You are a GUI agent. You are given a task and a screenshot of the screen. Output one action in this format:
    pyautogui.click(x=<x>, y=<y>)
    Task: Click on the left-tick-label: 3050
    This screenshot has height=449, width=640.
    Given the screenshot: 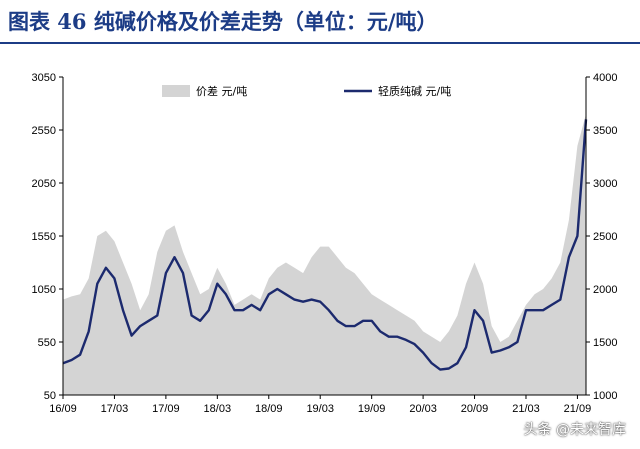 What is the action you would take?
    pyautogui.click(x=44, y=78)
    